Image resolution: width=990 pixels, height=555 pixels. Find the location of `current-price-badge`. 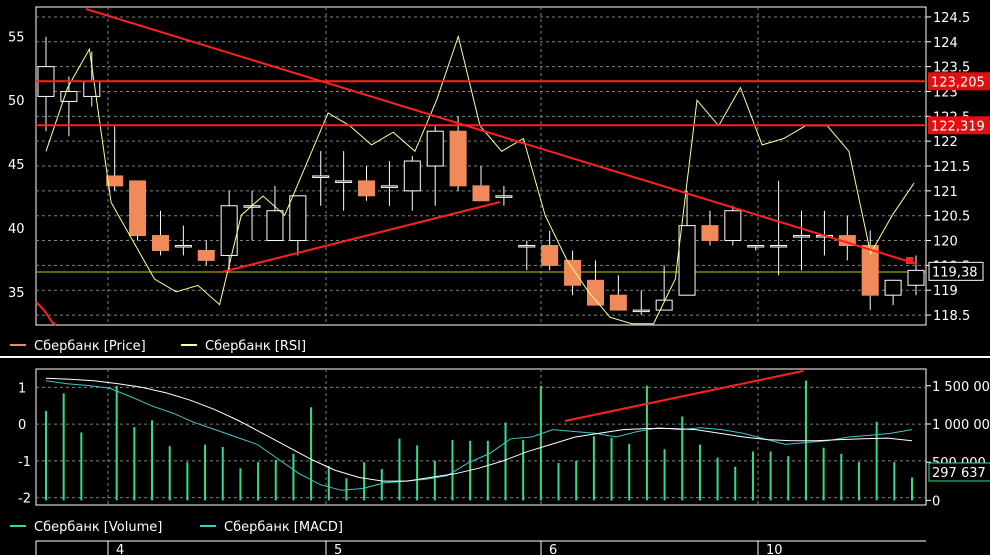

current-price-badge is located at coordinates (956, 271).